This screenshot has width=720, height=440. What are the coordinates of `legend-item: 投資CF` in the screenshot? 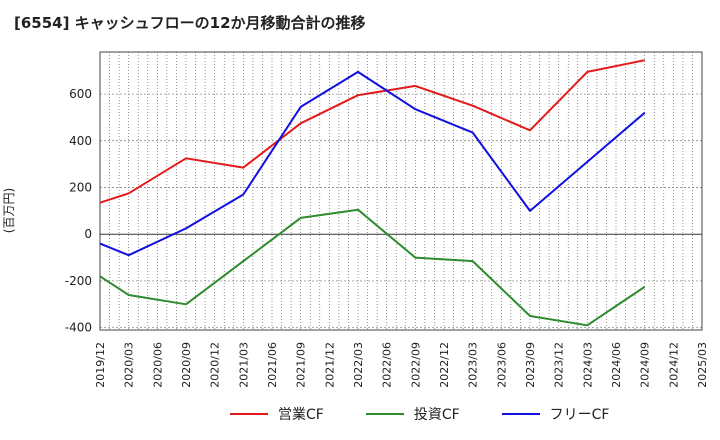 It's located at (412, 414).